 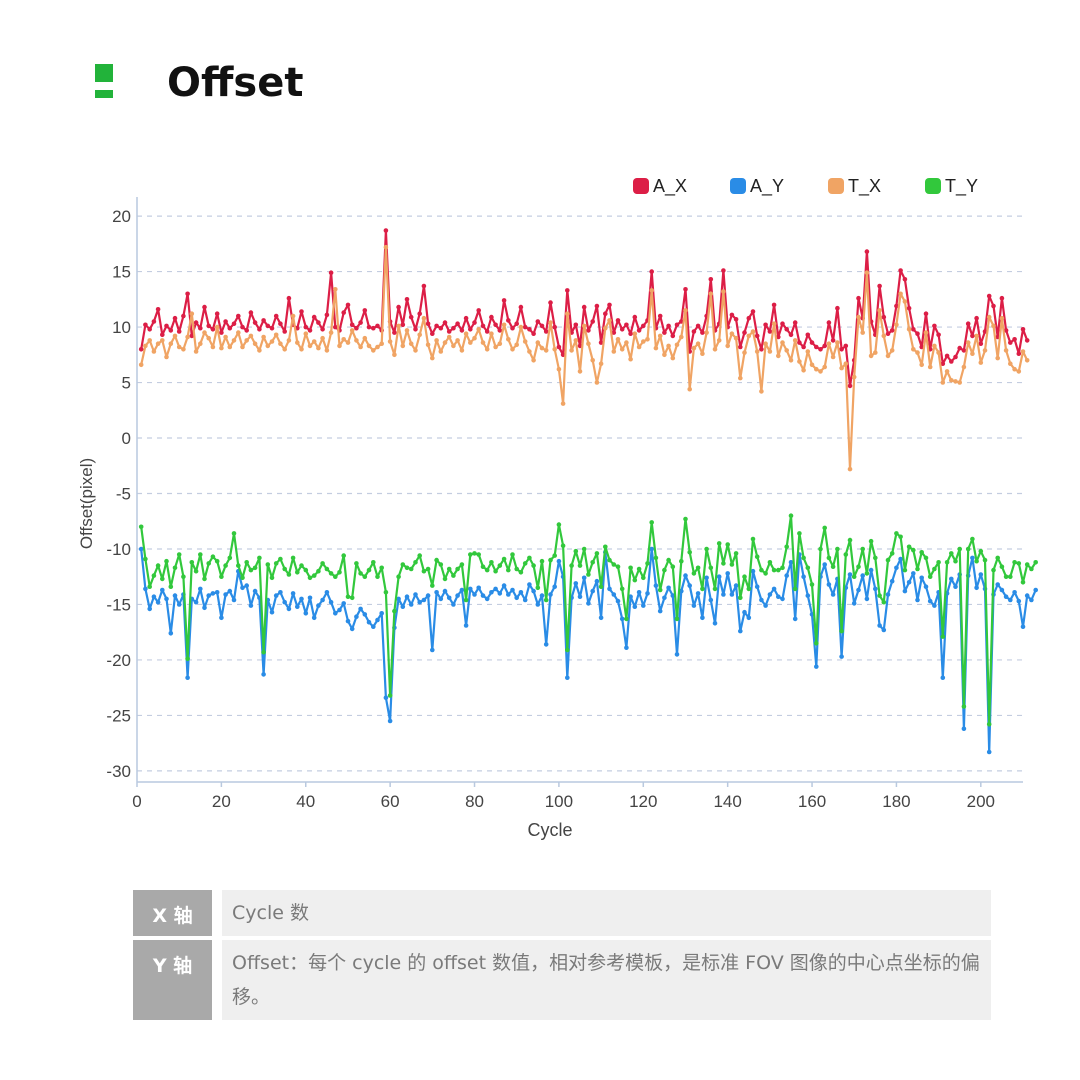 I want to click on x-axis-title: Cycle, so click(x=549, y=830).